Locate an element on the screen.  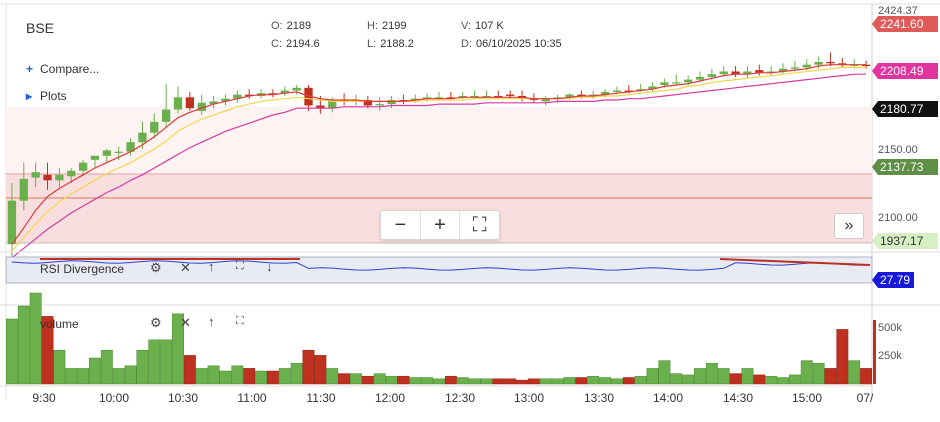
x-tick-label: 11:00 is located at coordinates (251, 398).